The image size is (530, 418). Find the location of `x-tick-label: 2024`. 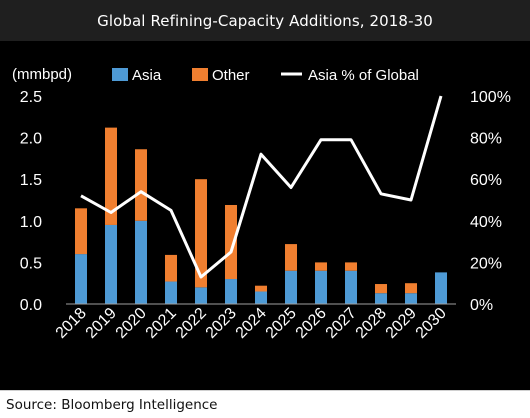

x-tick-label: 2024 is located at coordinates (251, 323).